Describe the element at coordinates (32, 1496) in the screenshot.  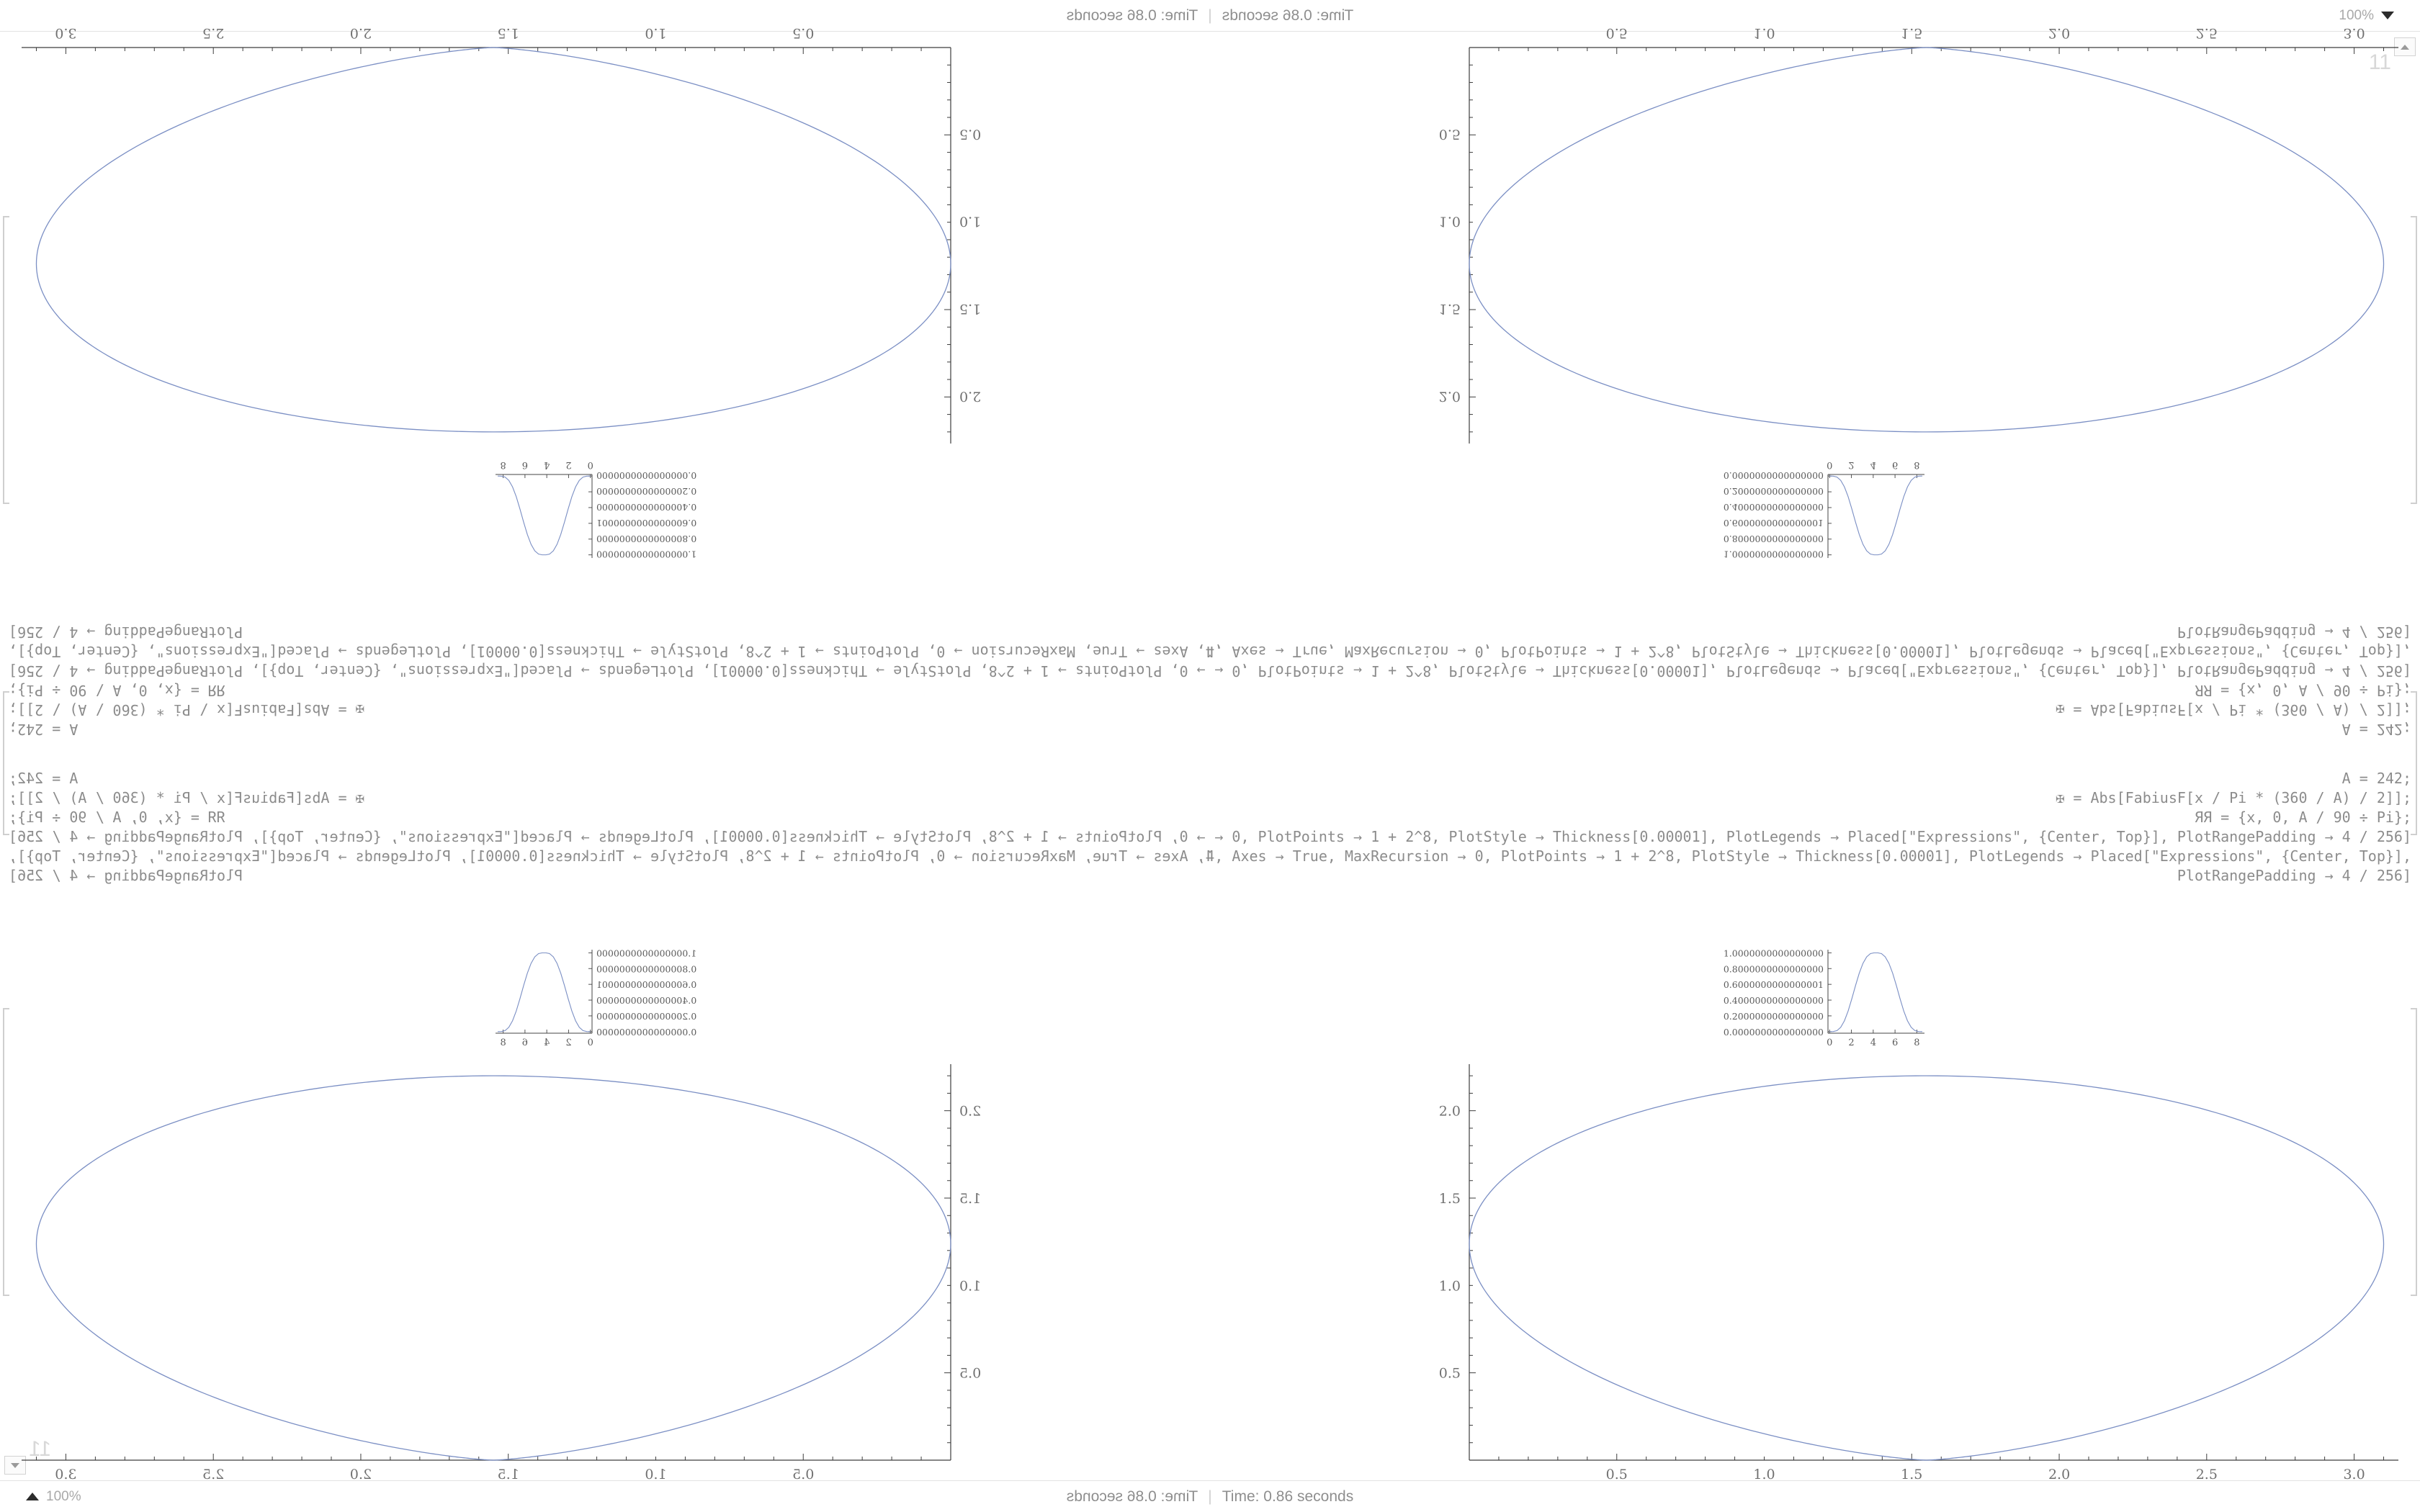
I see `chevron-up-icon` at that location.